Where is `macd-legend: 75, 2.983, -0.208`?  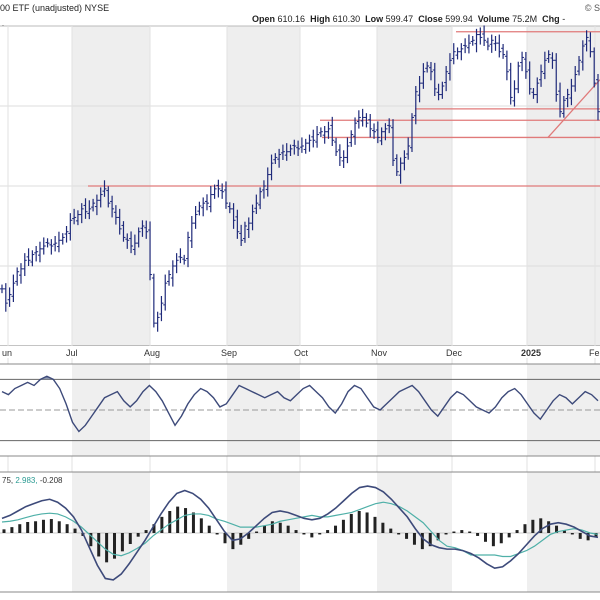
macd-legend: 75, 2.983, -0.208 is located at coordinates (32, 480).